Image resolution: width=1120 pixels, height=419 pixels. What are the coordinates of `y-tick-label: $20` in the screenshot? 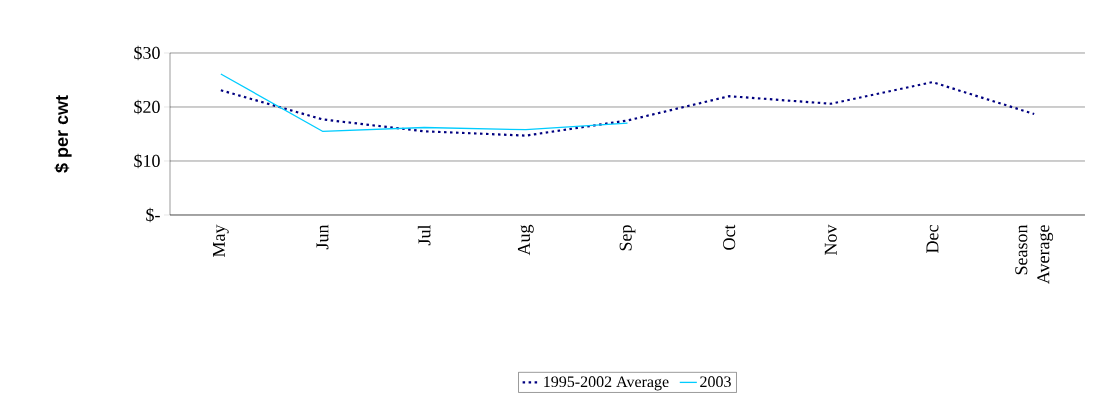 It's located at (147, 107).